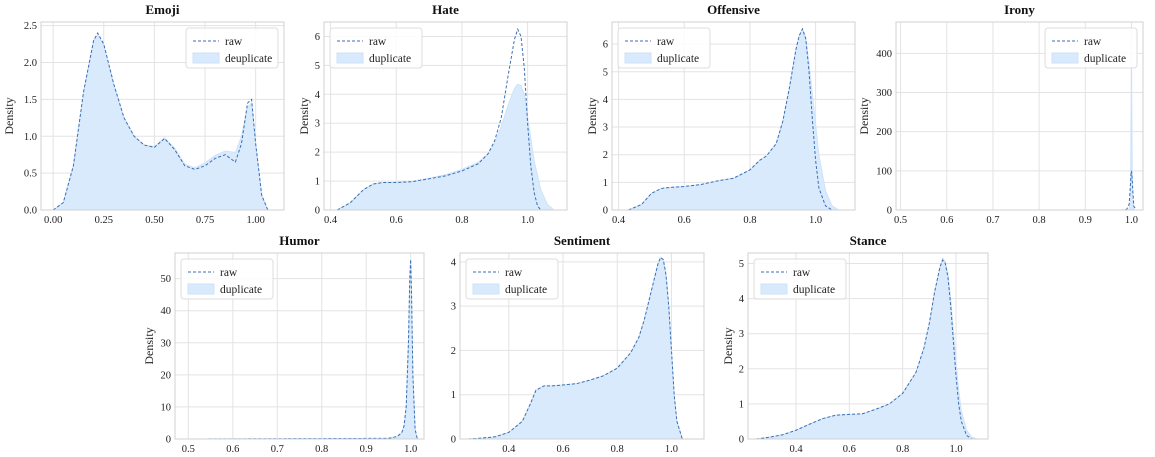 This screenshot has height=457, width=1155. Describe the element at coordinates (884, 93) in the screenshot. I see `y-tick-label: 300` at that location.